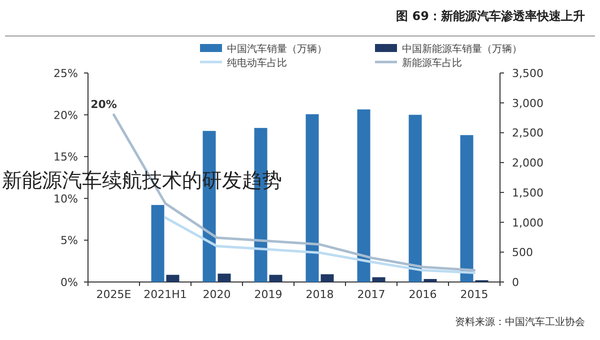 Image resolution: width=600 pixels, height=340 pixels. I want to click on legend-label: 中国新能源车销量（万辆）, so click(462, 49).